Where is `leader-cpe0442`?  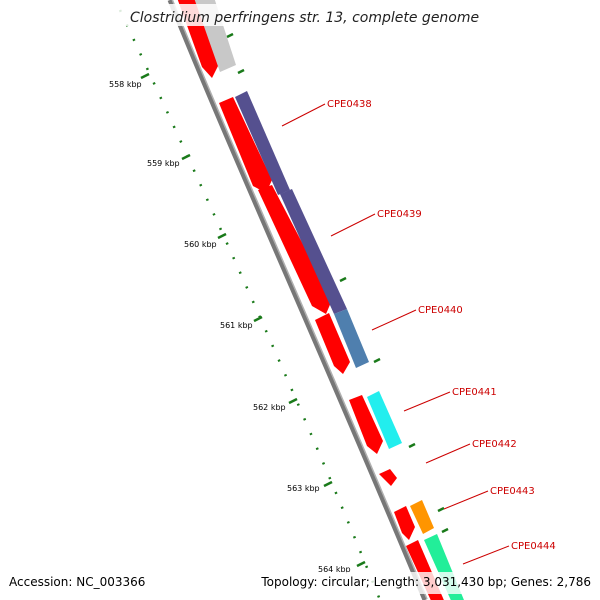 leader-cpe0442 is located at coordinates (448, 453).